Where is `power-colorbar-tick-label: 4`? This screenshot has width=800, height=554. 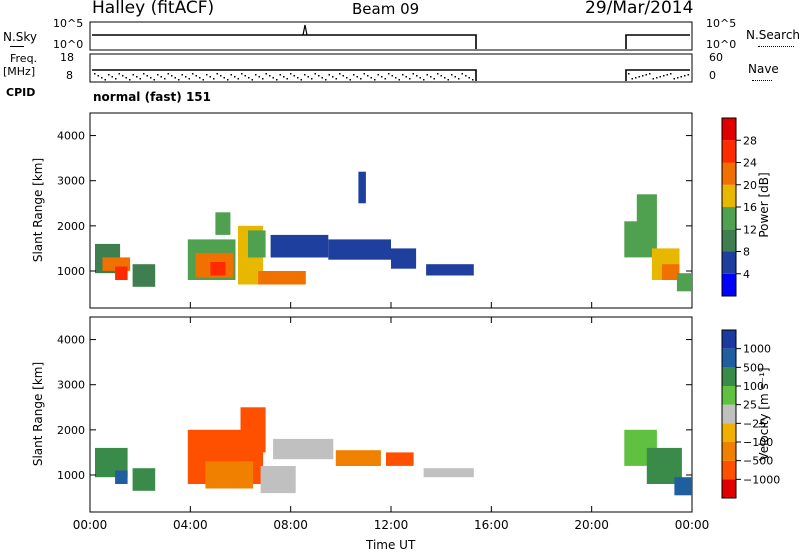 power-colorbar-tick-label: 4 is located at coordinates (746, 274).